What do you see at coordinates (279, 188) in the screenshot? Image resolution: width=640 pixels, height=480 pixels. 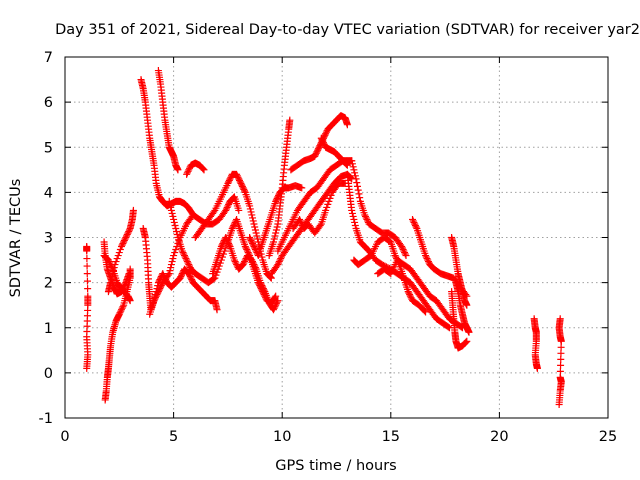 I see `series-track-l` at bounding box center [279, 188].